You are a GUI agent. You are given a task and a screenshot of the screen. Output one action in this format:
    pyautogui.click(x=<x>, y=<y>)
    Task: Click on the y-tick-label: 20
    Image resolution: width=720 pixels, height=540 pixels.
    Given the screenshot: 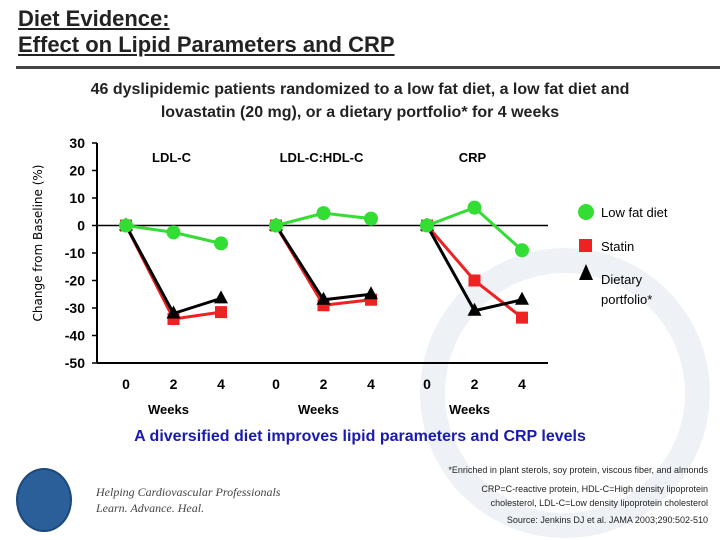 What is the action you would take?
    pyautogui.click(x=77, y=171)
    